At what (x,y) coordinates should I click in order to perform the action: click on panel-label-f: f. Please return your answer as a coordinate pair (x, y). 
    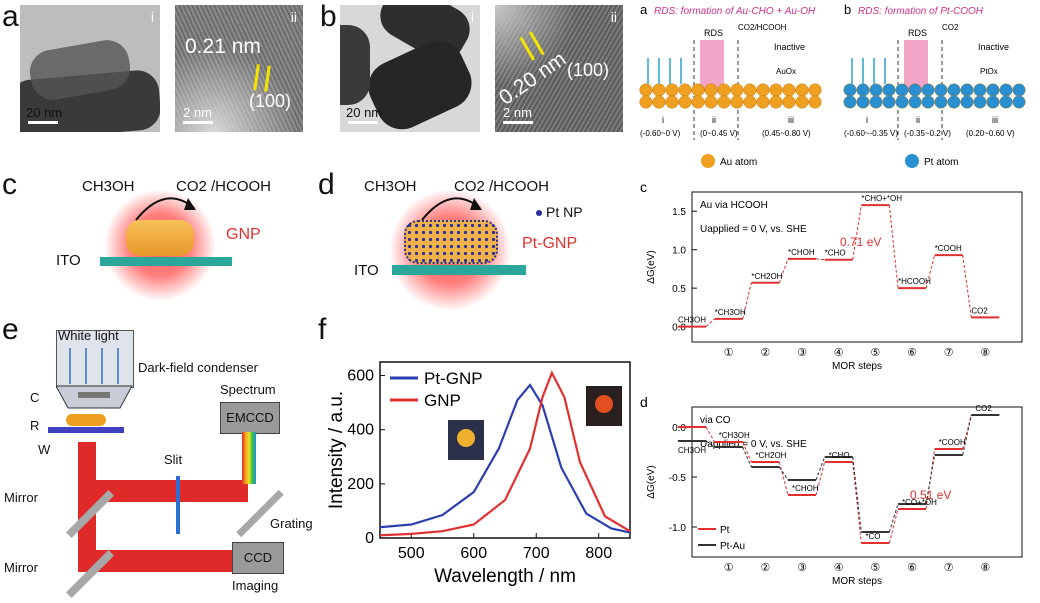
    Looking at the image, I should click on (322, 329).